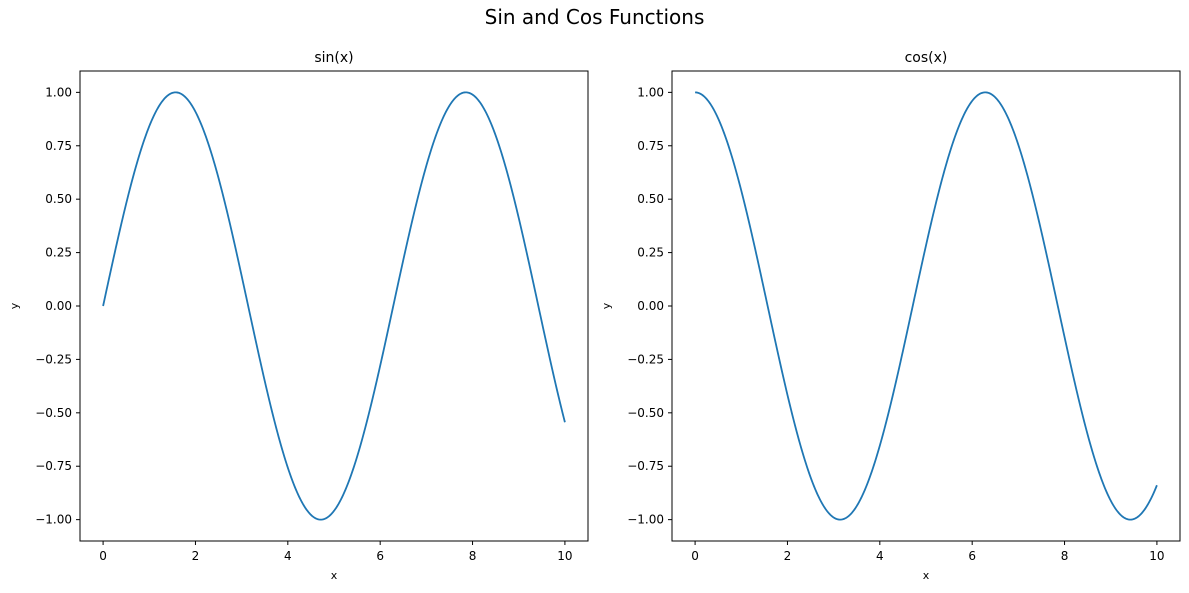 Image resolution: width=1189 pixels, height=593 pixels. I want to click on cos-chart-title: cos(x), so click(926, 58).